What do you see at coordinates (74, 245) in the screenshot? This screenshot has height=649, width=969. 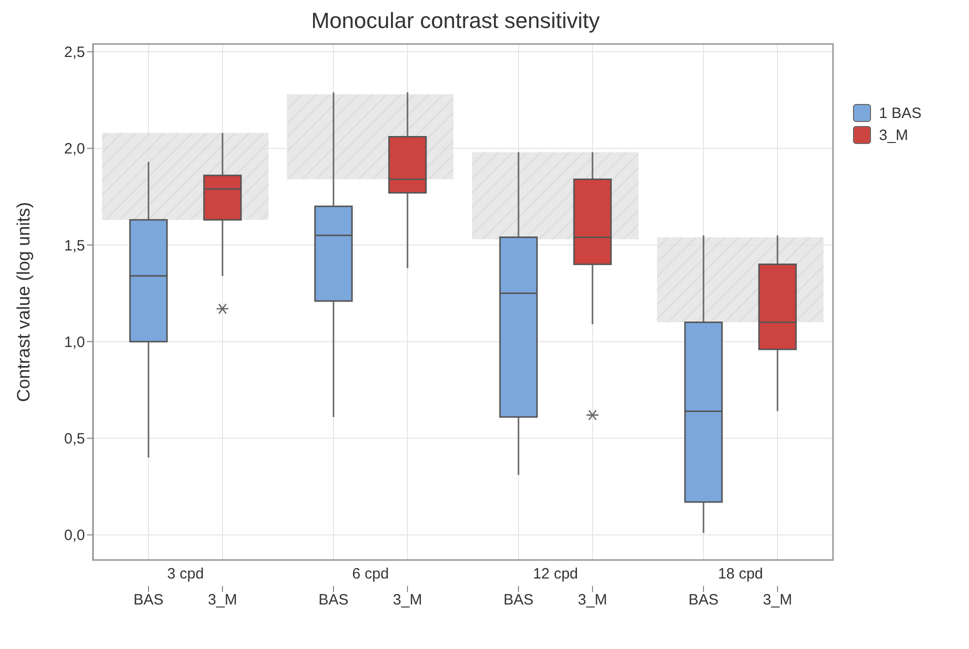 I see `y-tick-label: 1,5` at bounding box center [74, 245].